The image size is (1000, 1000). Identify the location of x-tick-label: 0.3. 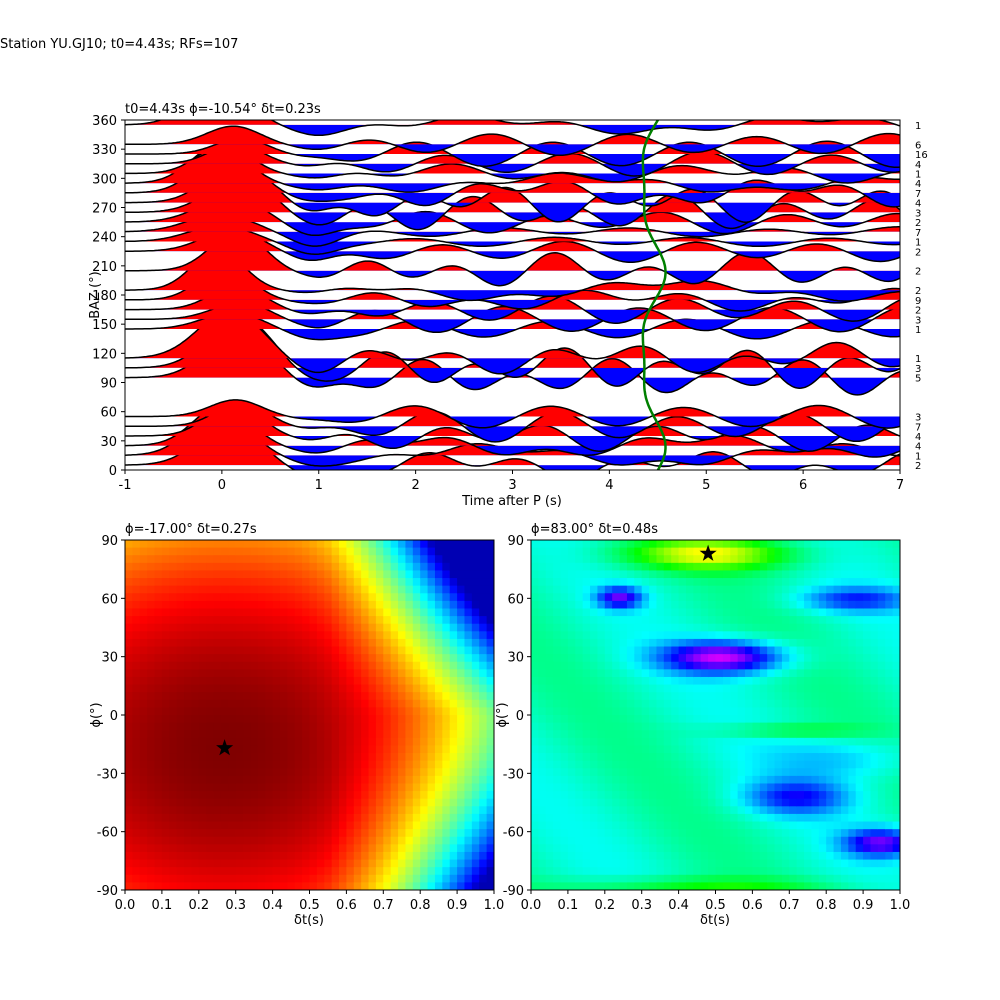
(641, 905).